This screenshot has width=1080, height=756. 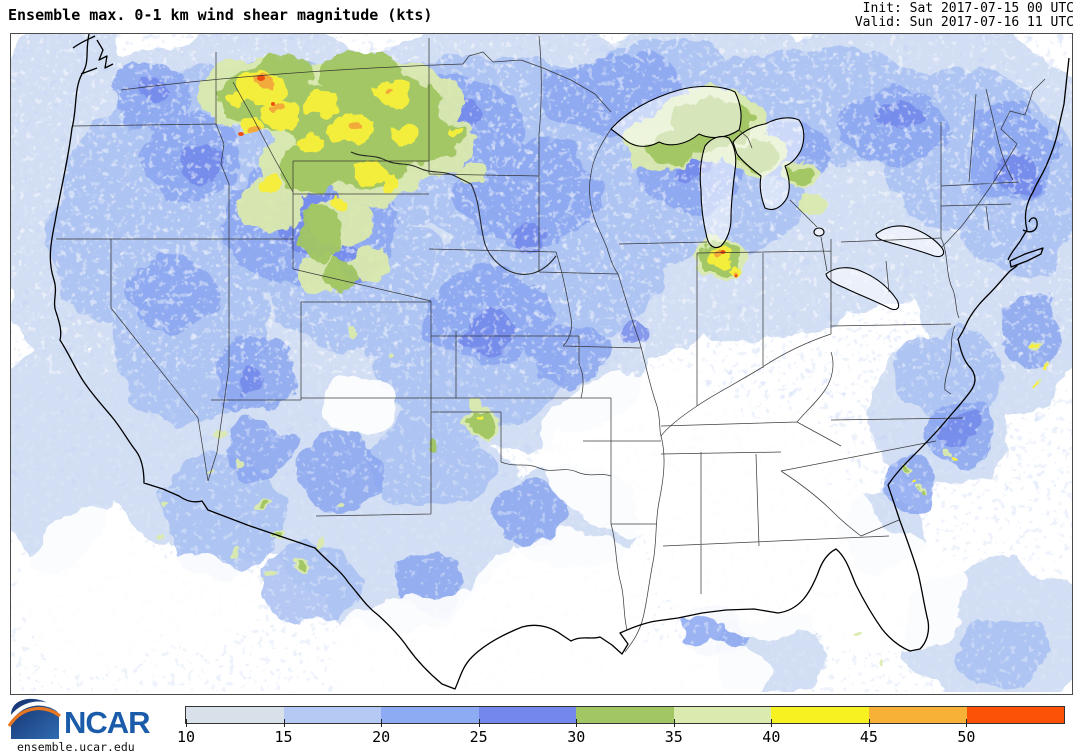 What do you see at coordinates (771, 737) in the screenshot?
I see `legend-tick-label: 40` at bounding box center [771, 737].